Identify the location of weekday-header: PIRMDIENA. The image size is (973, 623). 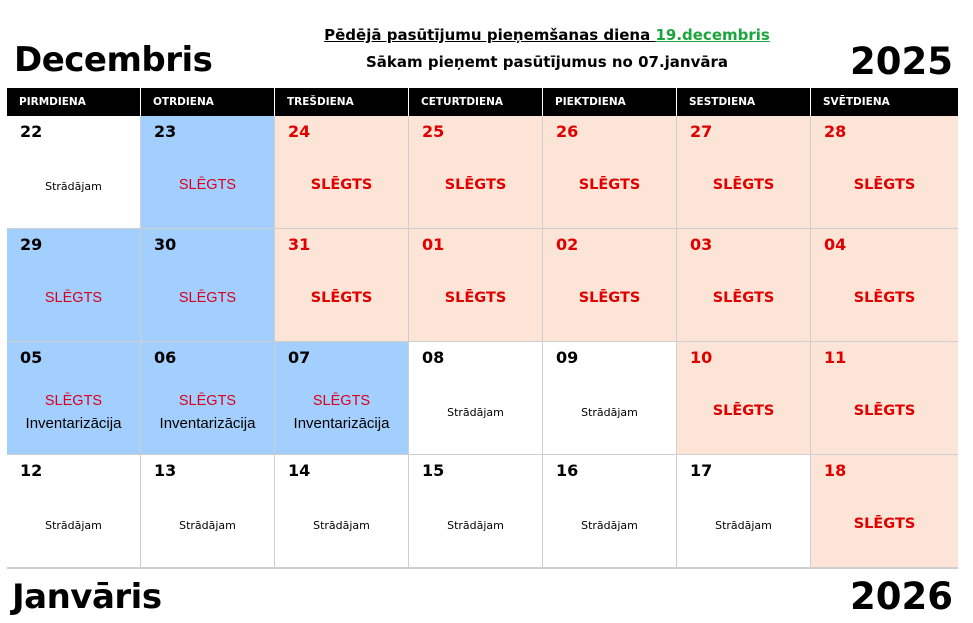
(74, 102).